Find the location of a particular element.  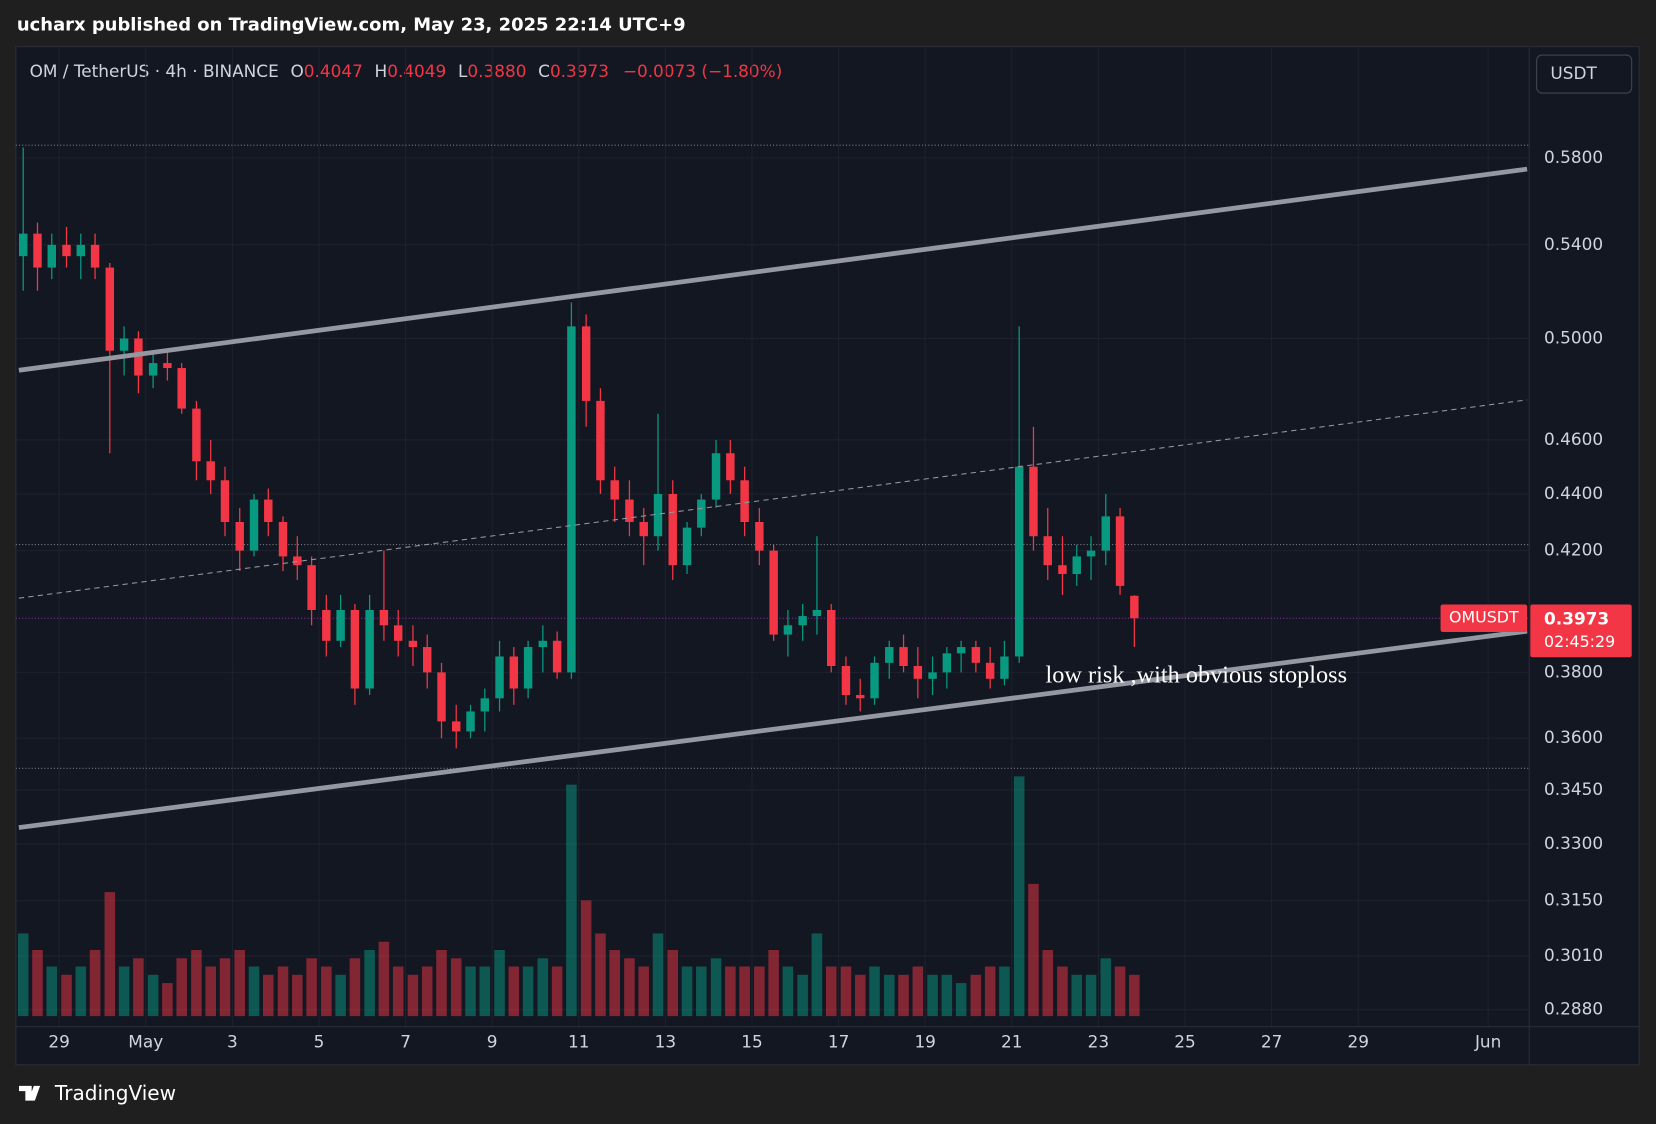

y-tick-label: 0.3600 is located at coordinates (1573, 737).